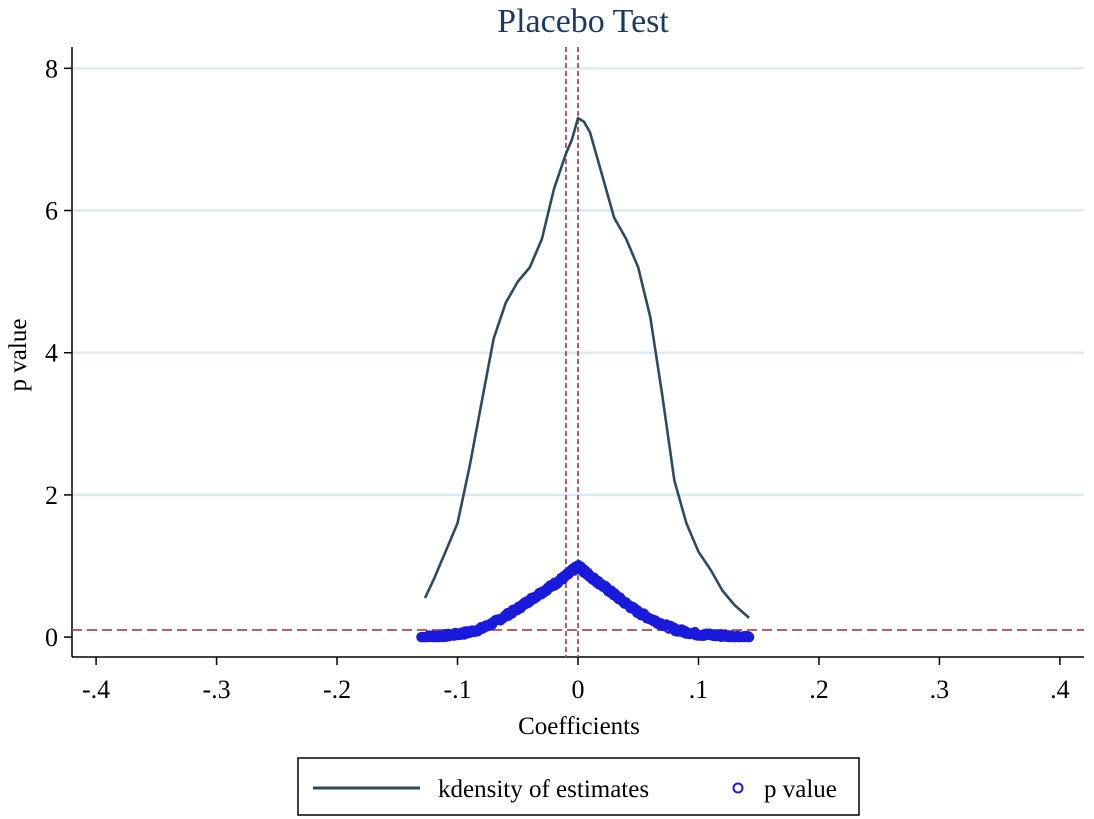  Describe the element at coordinates (18, 355) in the screenshot. I see `y-axis-title: p value` at that location.